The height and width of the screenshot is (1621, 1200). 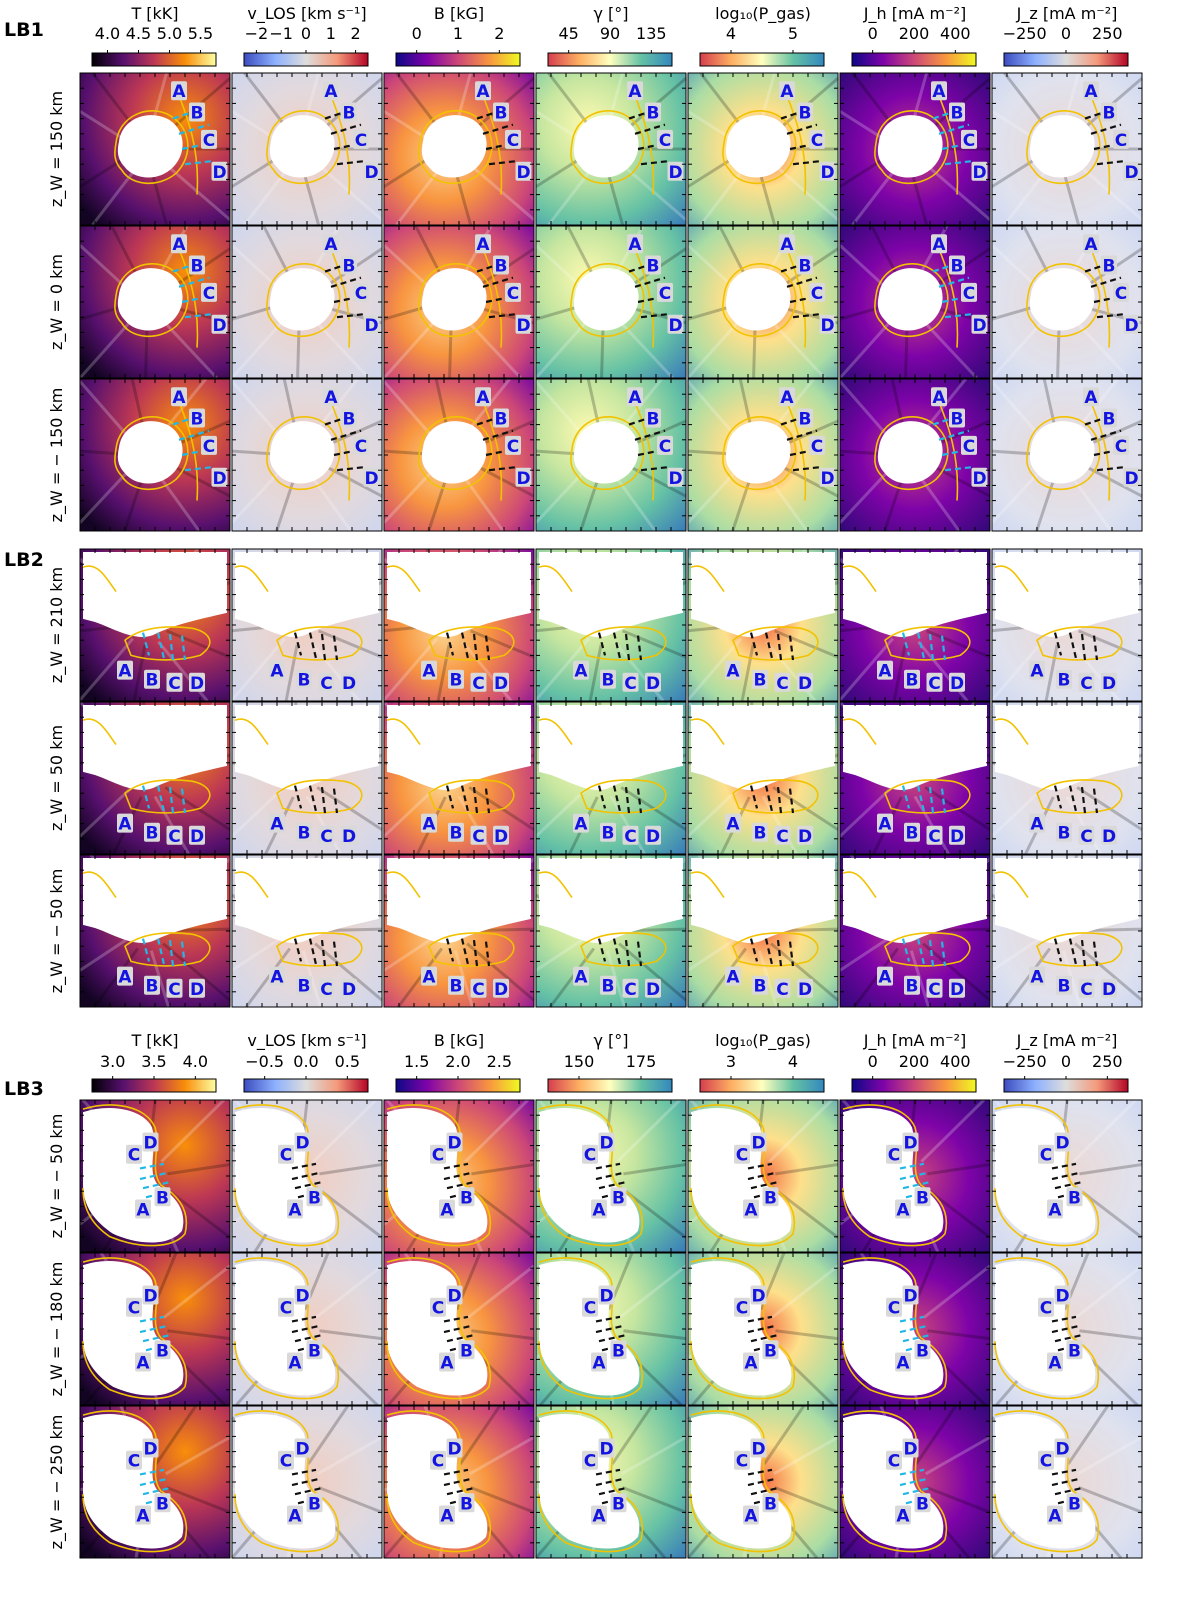 What do you see at coordinates (57, 931) in the screenshot?
I see `row-label: z_W = − 50 km` at bounding box center [57, 931].